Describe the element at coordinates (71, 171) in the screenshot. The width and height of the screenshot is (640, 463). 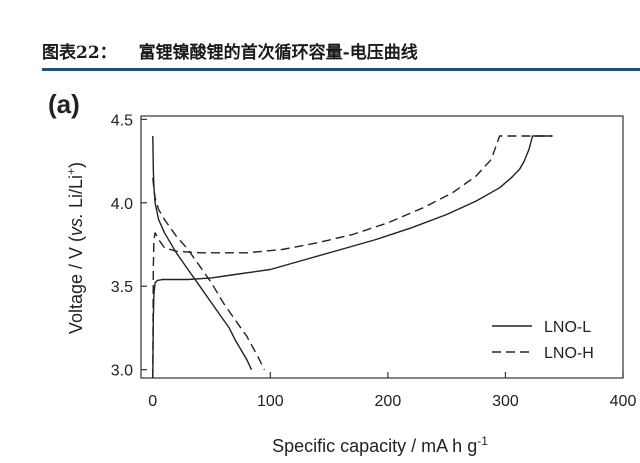
I see `y-axis-label-sup: +` at that location.